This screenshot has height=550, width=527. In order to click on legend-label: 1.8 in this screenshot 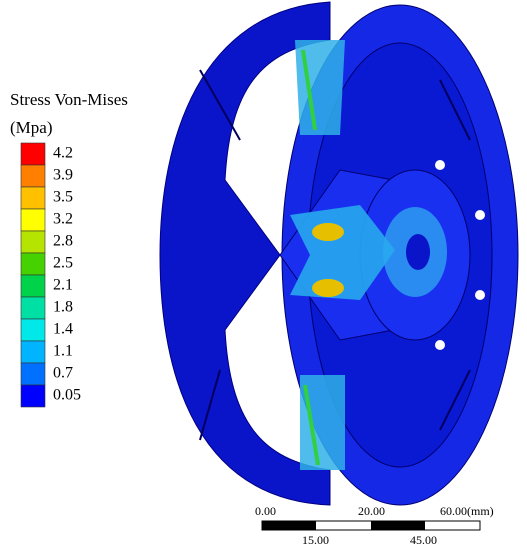, I will do `click(63, 307)`.